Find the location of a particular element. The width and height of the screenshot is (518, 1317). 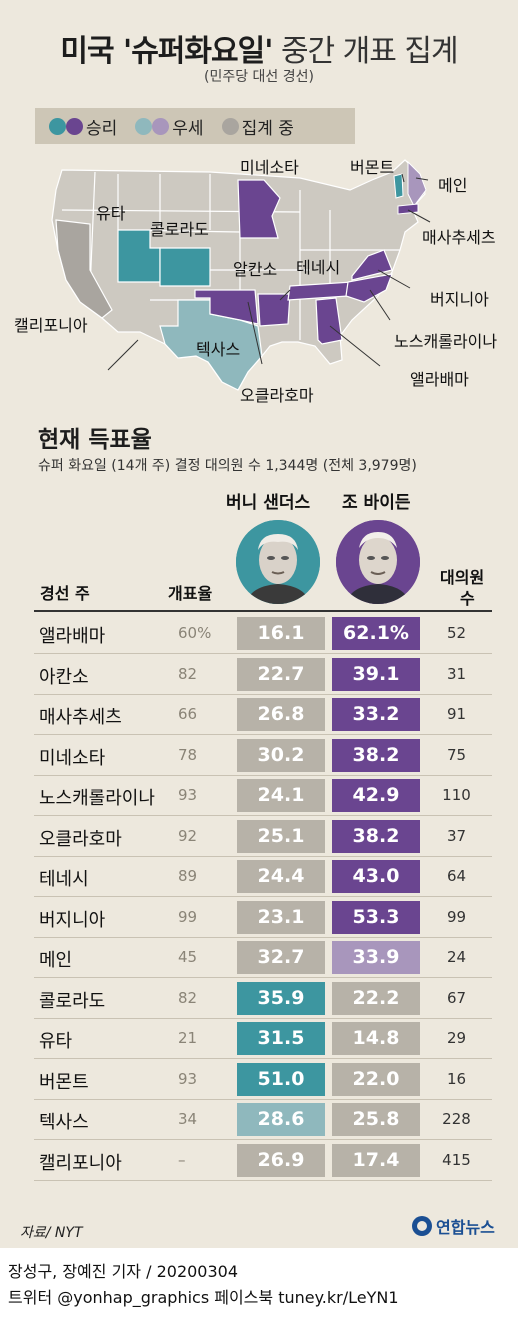

biden-portrait-icon is located at coordinates (378, 562).